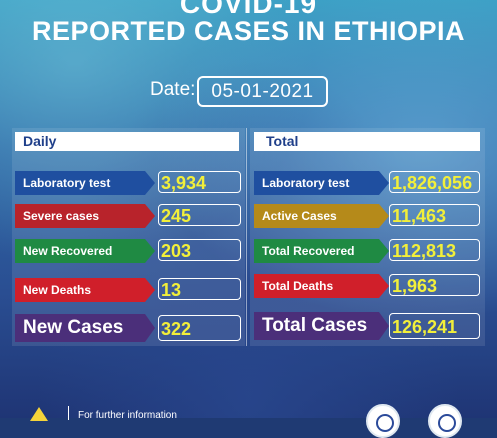  Describe the element at coordinates (85, 216) in the screenshot. I see `daily-severe-label: Severe cases` at that location.